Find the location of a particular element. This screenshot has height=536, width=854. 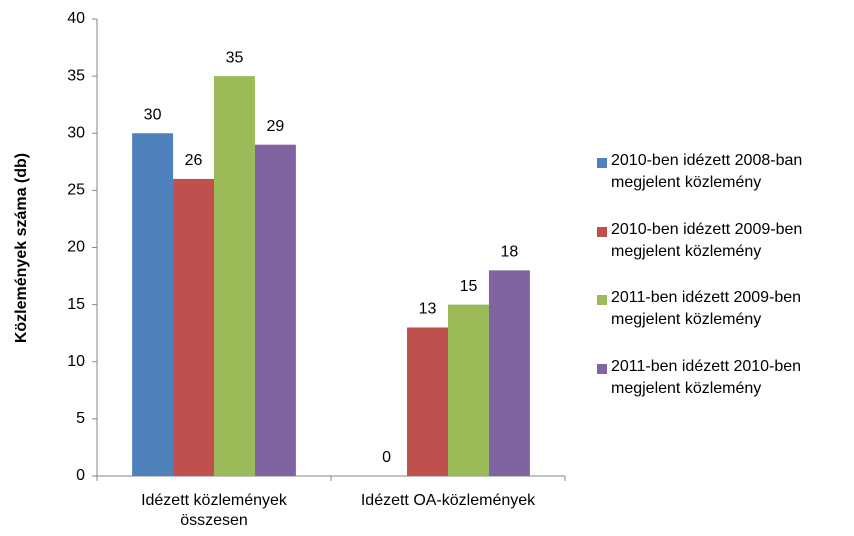

y-axis-label: Közlemények száma (db) is located at coordinates (21, 248).